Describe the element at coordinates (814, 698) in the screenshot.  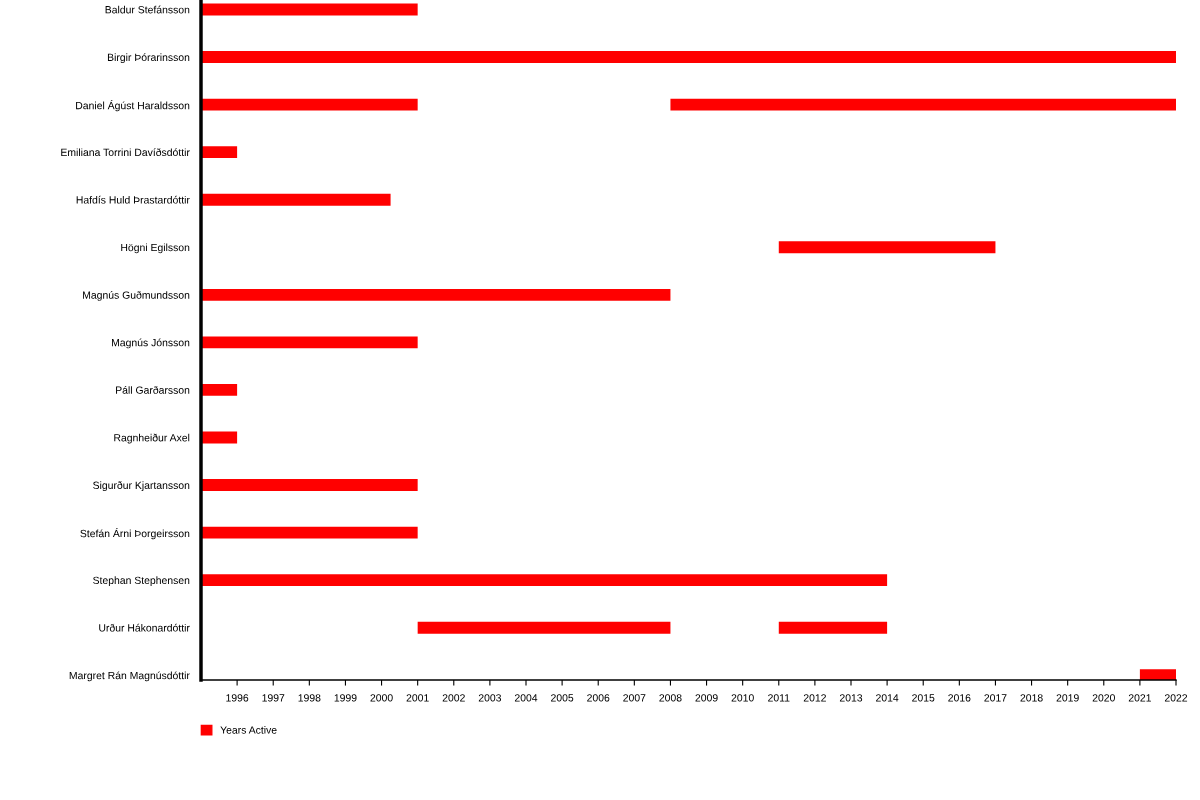
I see `x-tick-label: 2012` at that location.